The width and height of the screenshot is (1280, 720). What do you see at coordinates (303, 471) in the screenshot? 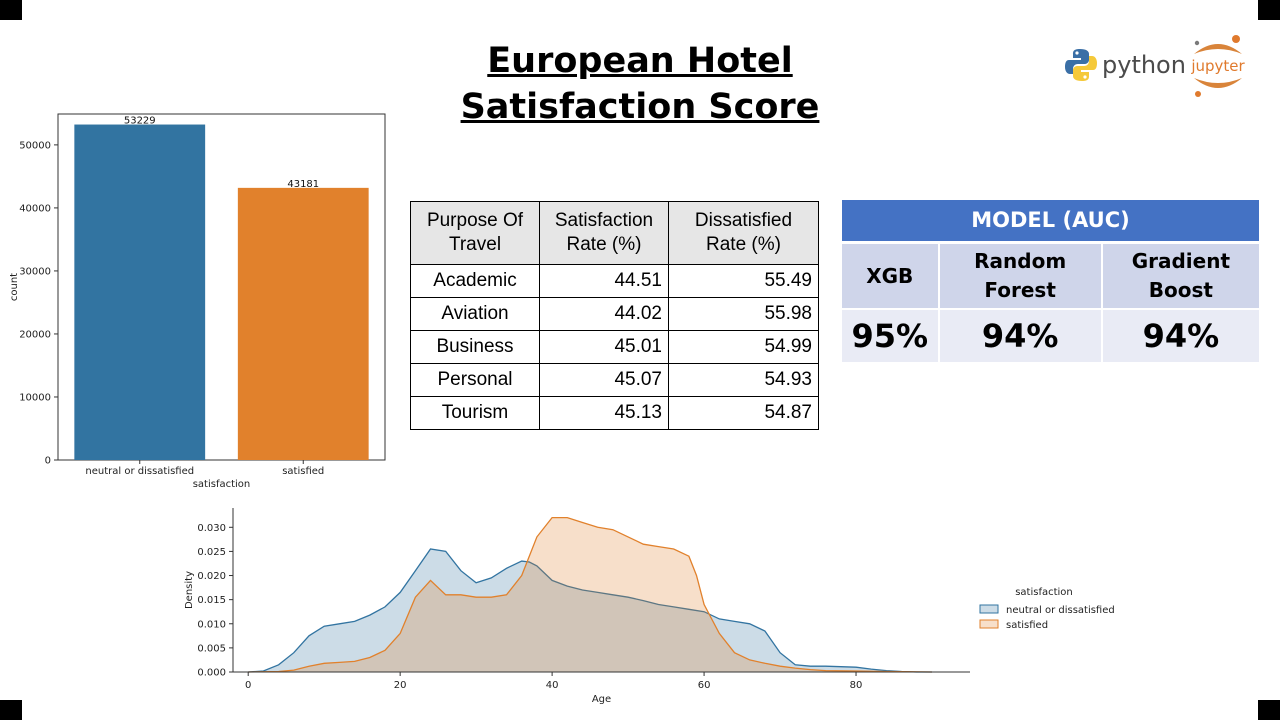
I see `x-tick-label: satisfied` at bounding box center [303, 471].